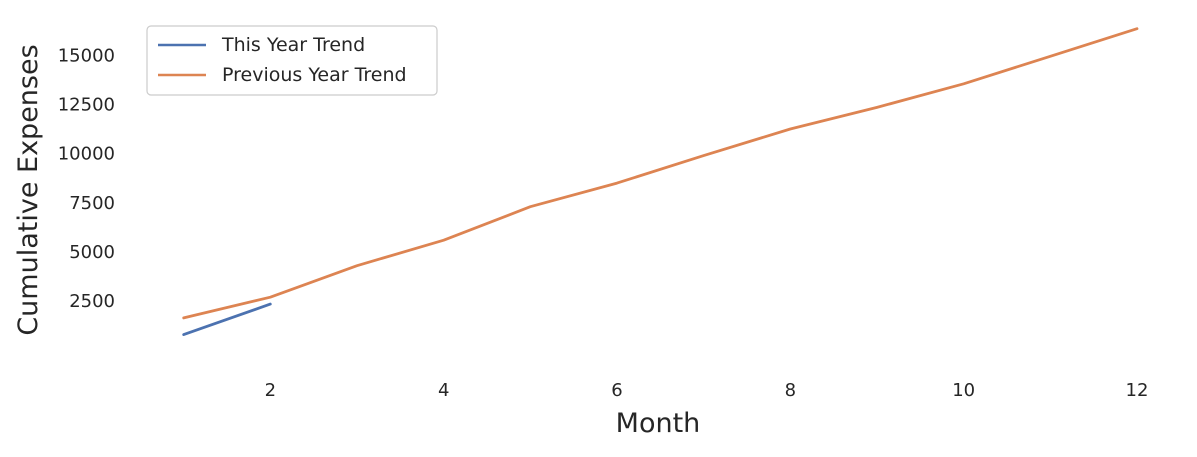 The image size is (1197, 457). I want to click on x-tick-label: 6, so click(616, 390).